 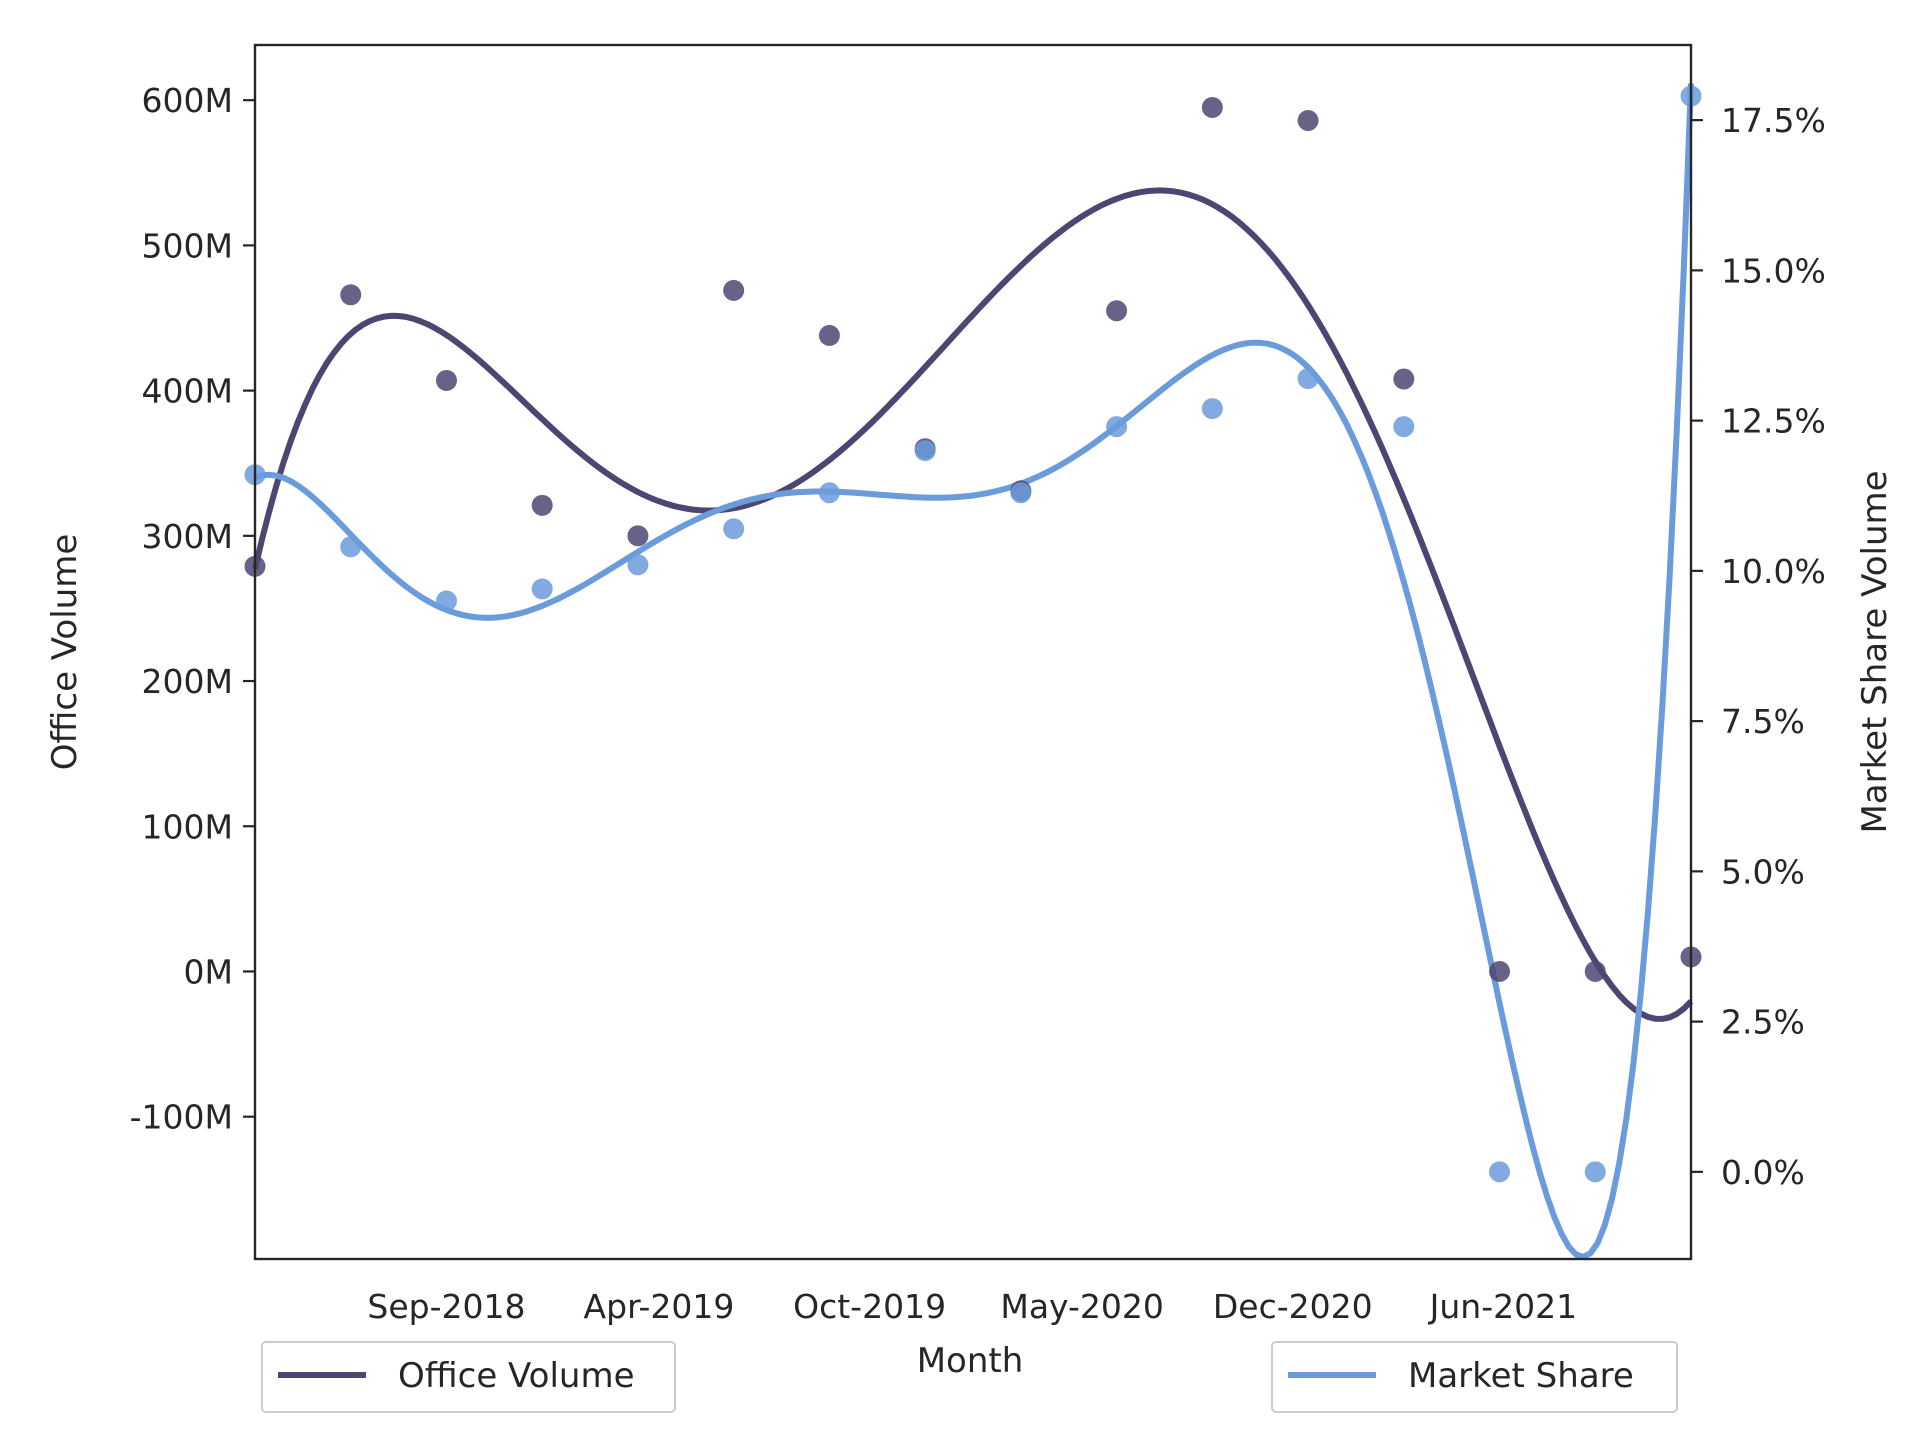 I want to click on right-tick-label: 5.0%, so click(x=1763, y=871).